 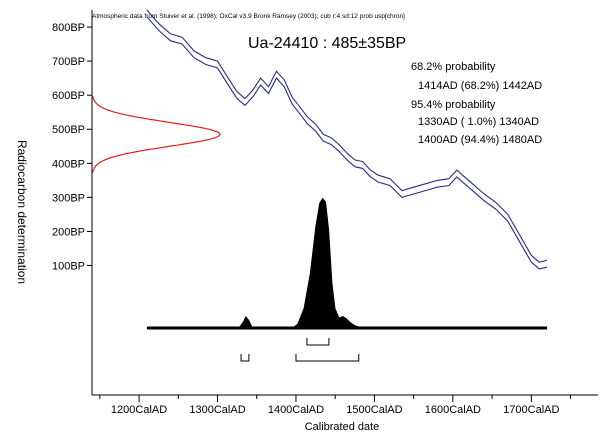 What do you see at coordinates (139, 410) in the screenshot?
I see `x-tick-label: 1200CalAD` at bounding box center [139, 410].